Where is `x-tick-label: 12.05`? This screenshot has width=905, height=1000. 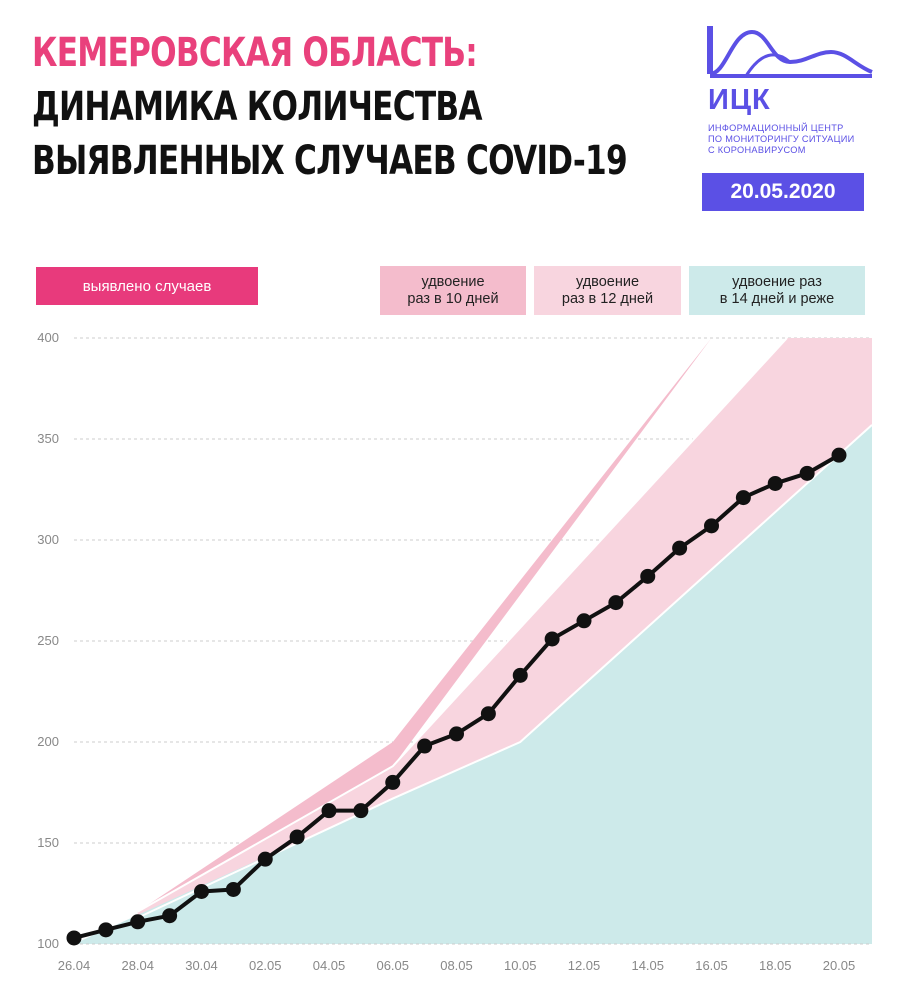
x-tick-label: 12.05 is located at coordinates (584, 965).